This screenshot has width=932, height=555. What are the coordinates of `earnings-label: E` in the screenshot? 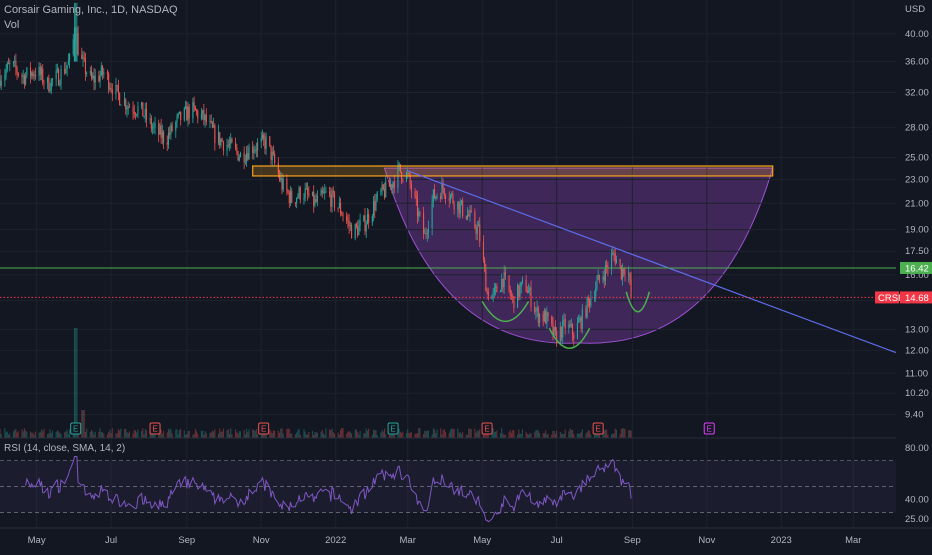 It's located at (709, 429).